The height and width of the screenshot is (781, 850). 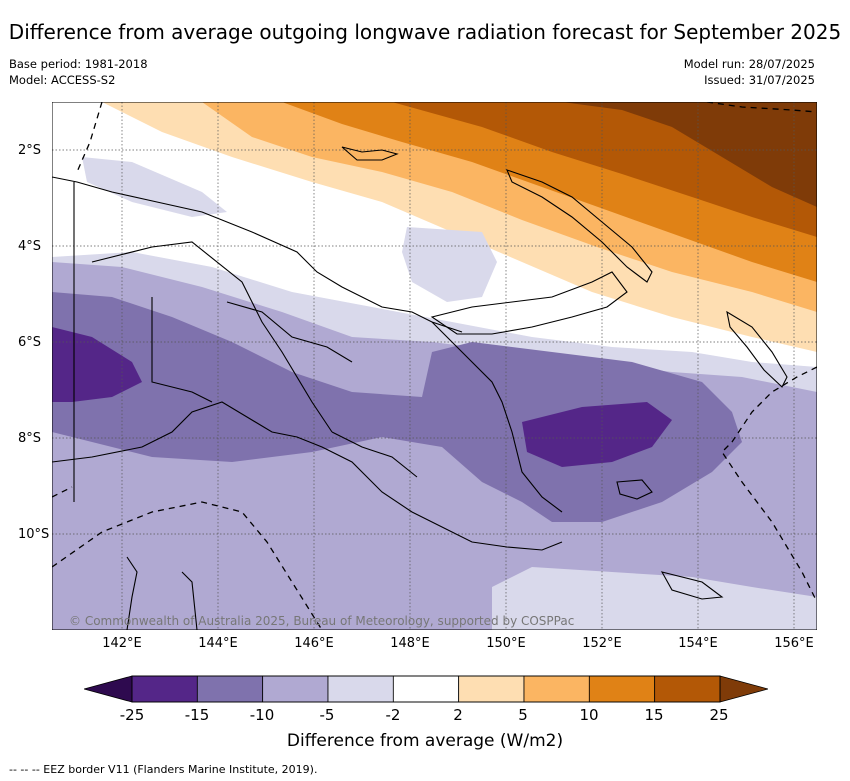 I want to click on cb-label-p10: 10, so click(x=589, y=715).